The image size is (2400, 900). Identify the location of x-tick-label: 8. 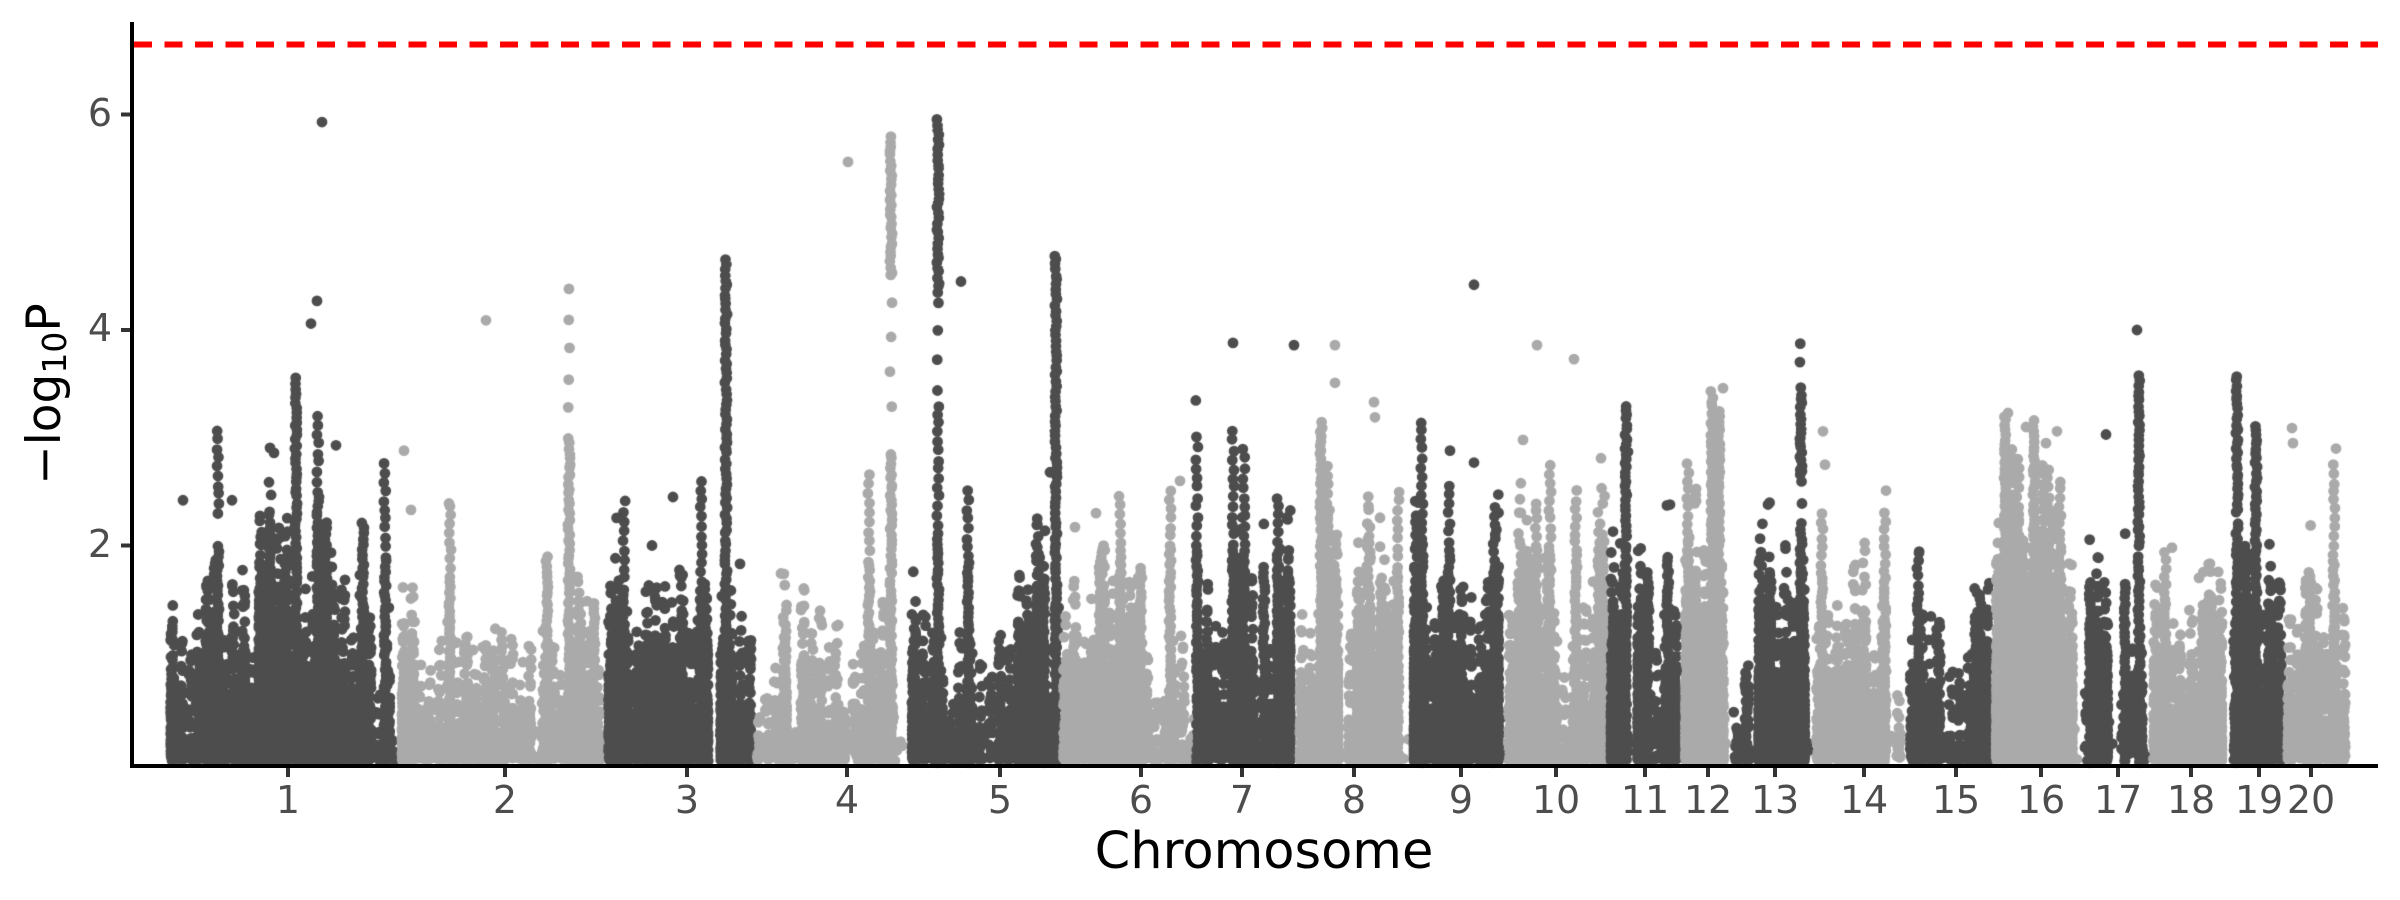
(1354, 800).